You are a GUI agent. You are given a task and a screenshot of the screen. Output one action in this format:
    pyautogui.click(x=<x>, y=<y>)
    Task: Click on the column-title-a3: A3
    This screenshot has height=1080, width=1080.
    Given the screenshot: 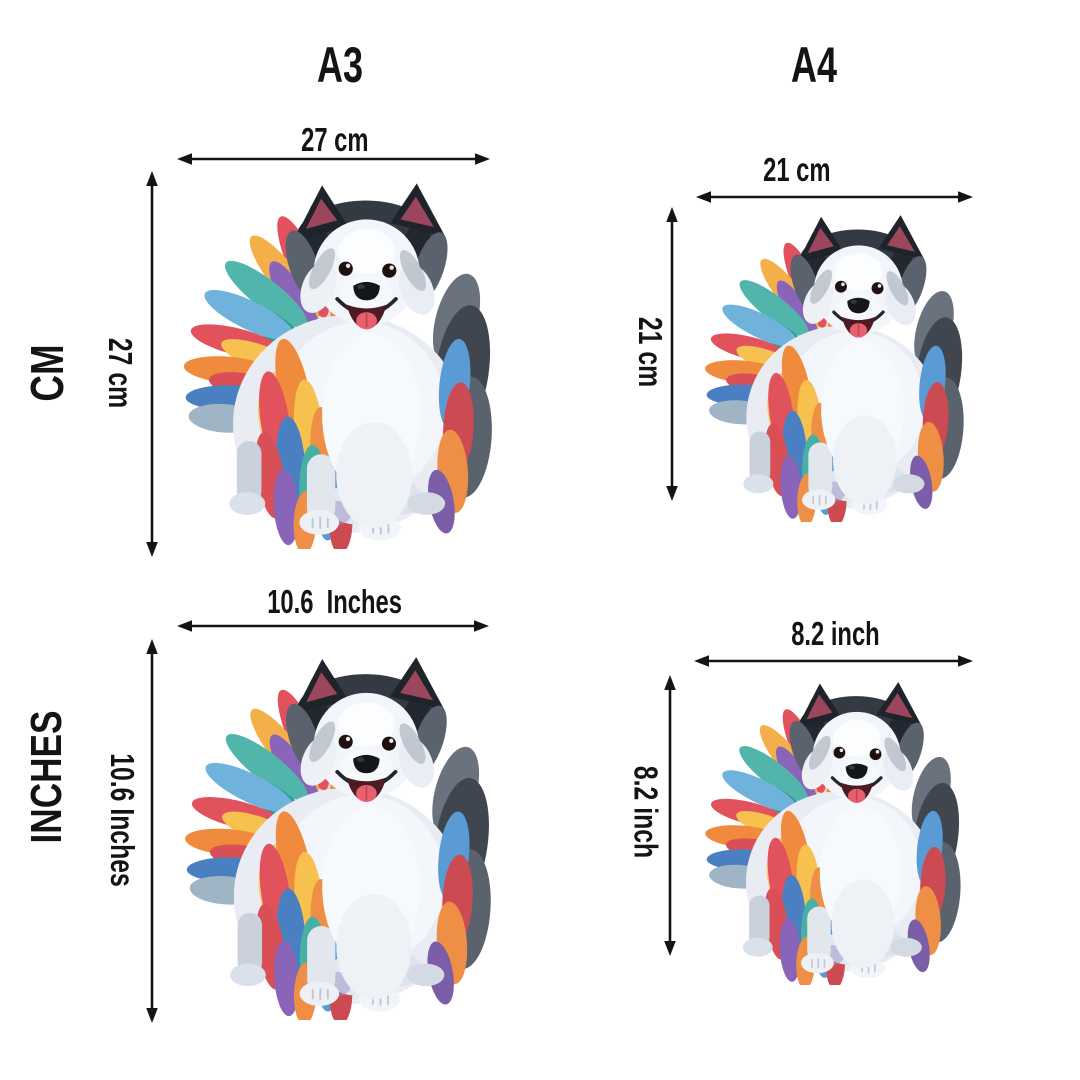 What is the action you would take?
    pyautogui.click(x=340, y=65)
    